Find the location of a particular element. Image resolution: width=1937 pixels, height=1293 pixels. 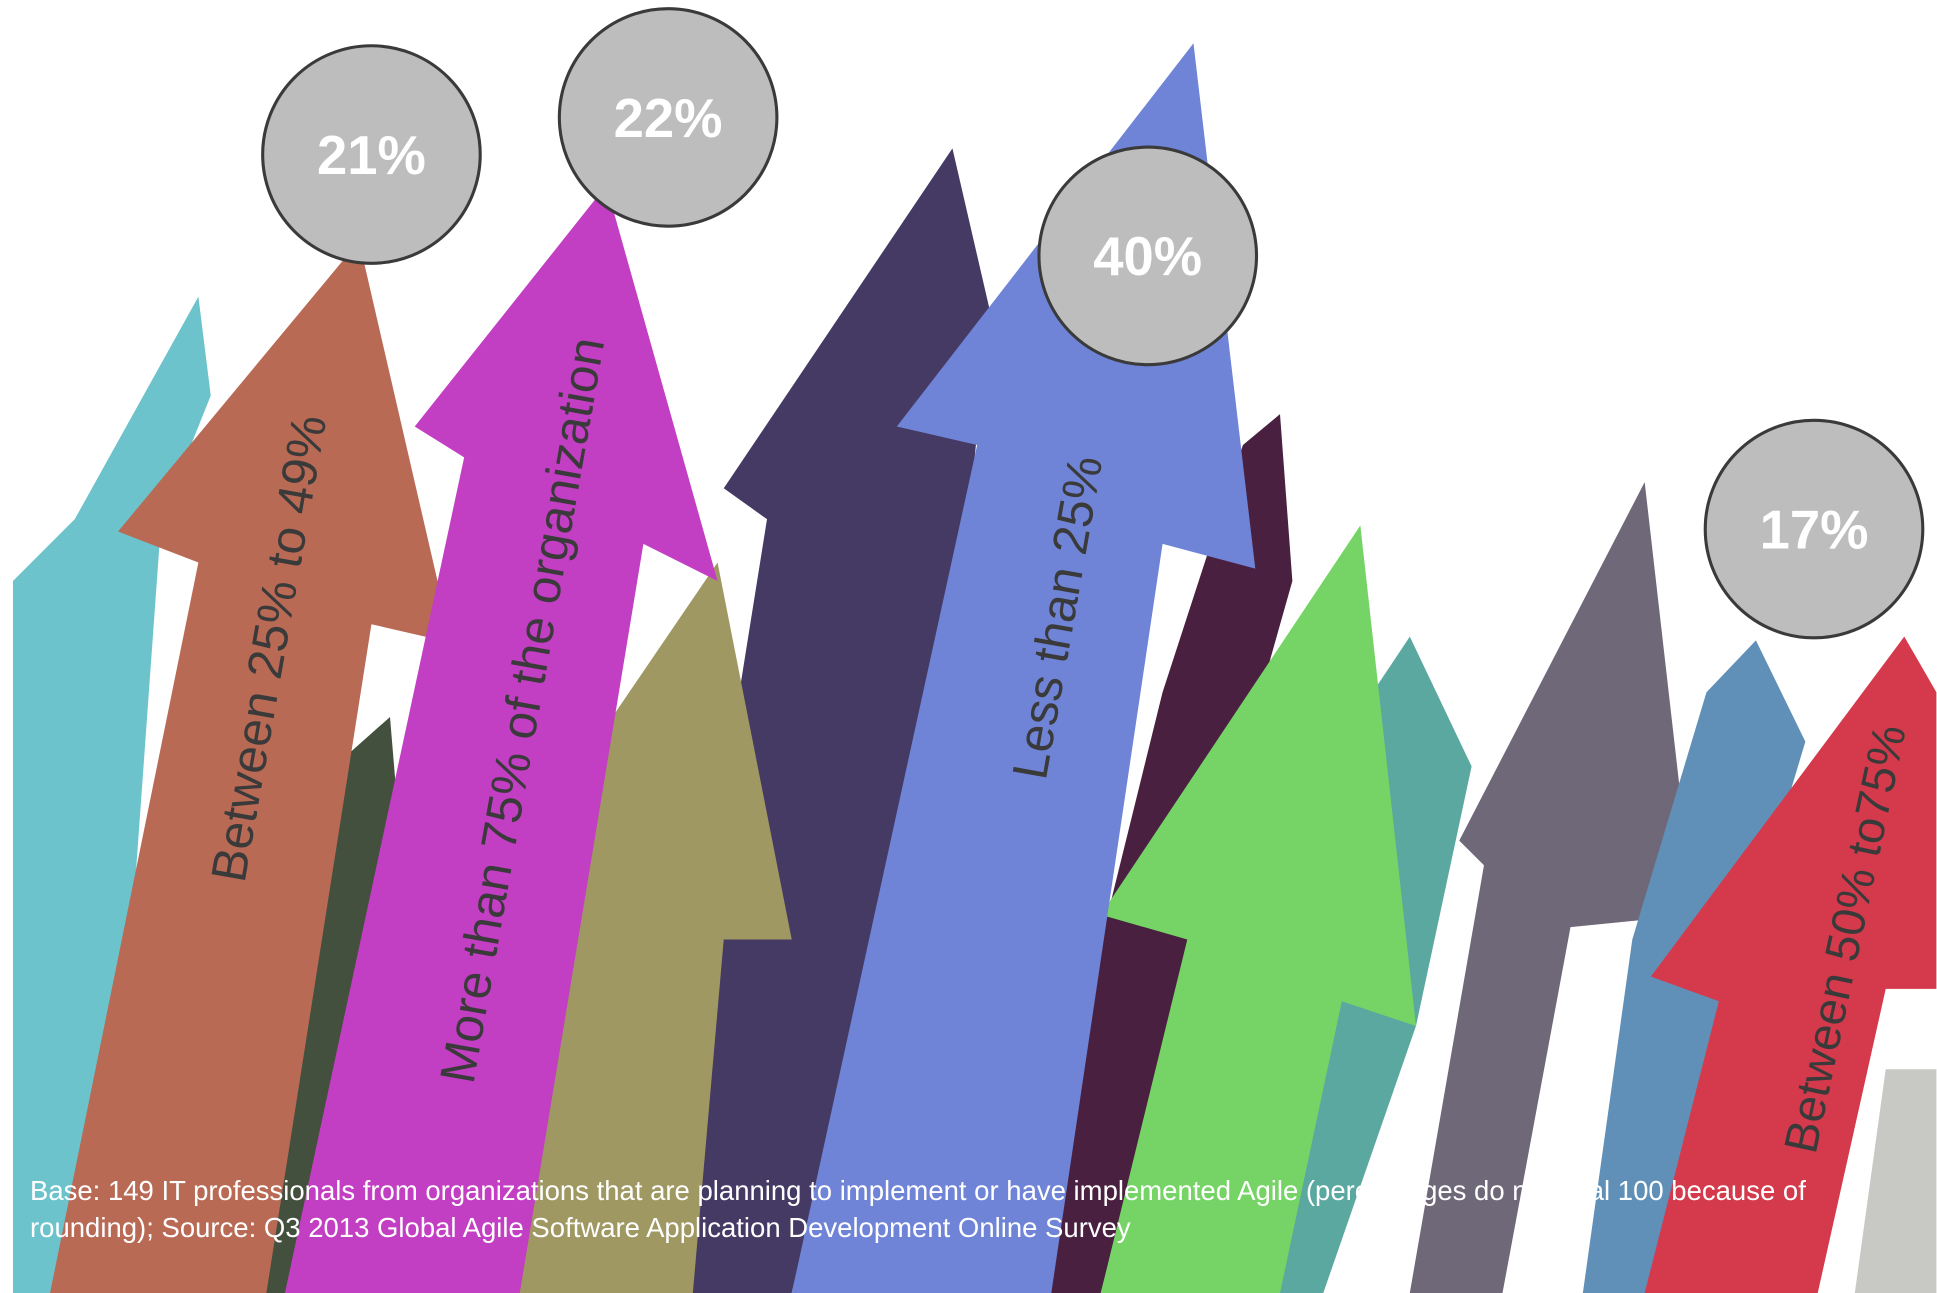

value-label: 40% is located at coordinates (1147, 256).